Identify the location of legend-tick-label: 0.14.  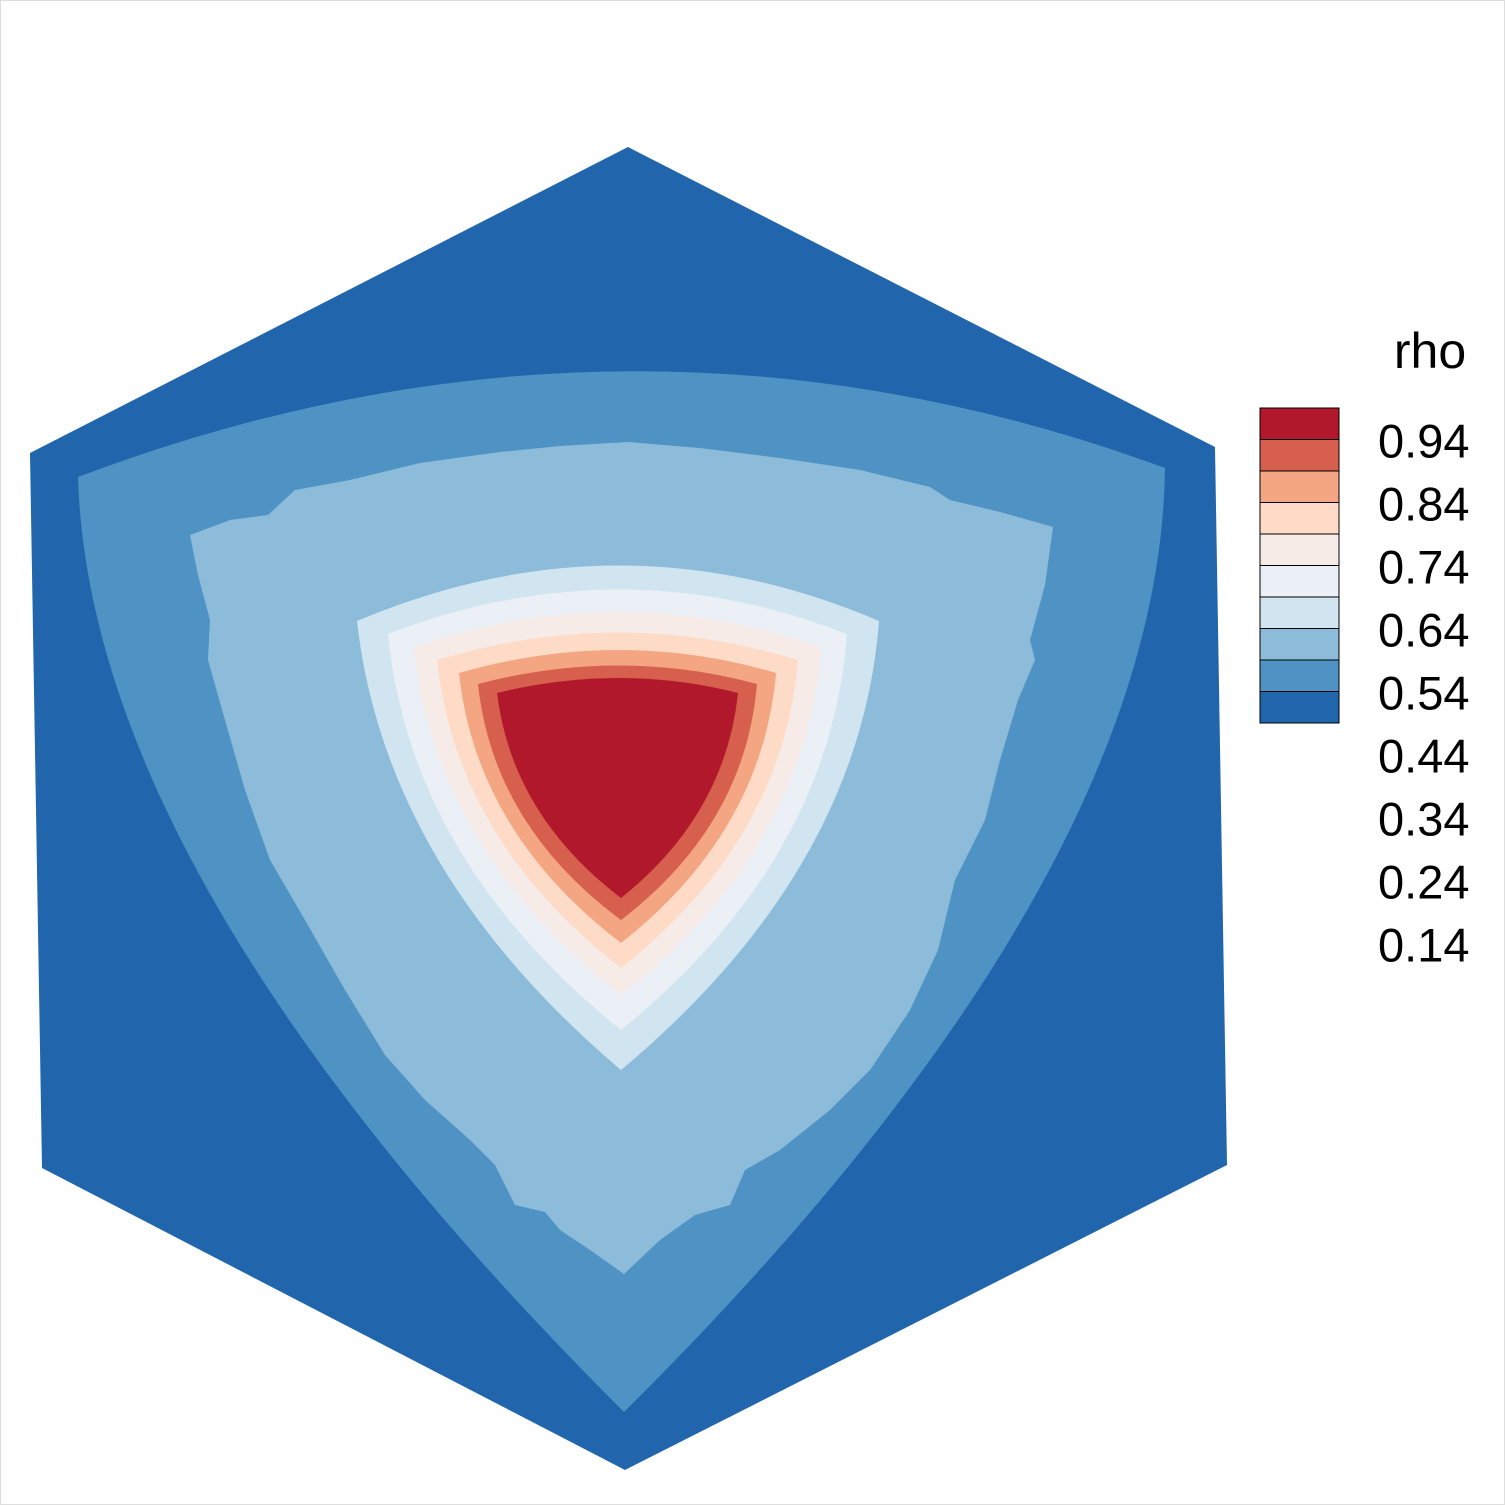
(1423, 945).